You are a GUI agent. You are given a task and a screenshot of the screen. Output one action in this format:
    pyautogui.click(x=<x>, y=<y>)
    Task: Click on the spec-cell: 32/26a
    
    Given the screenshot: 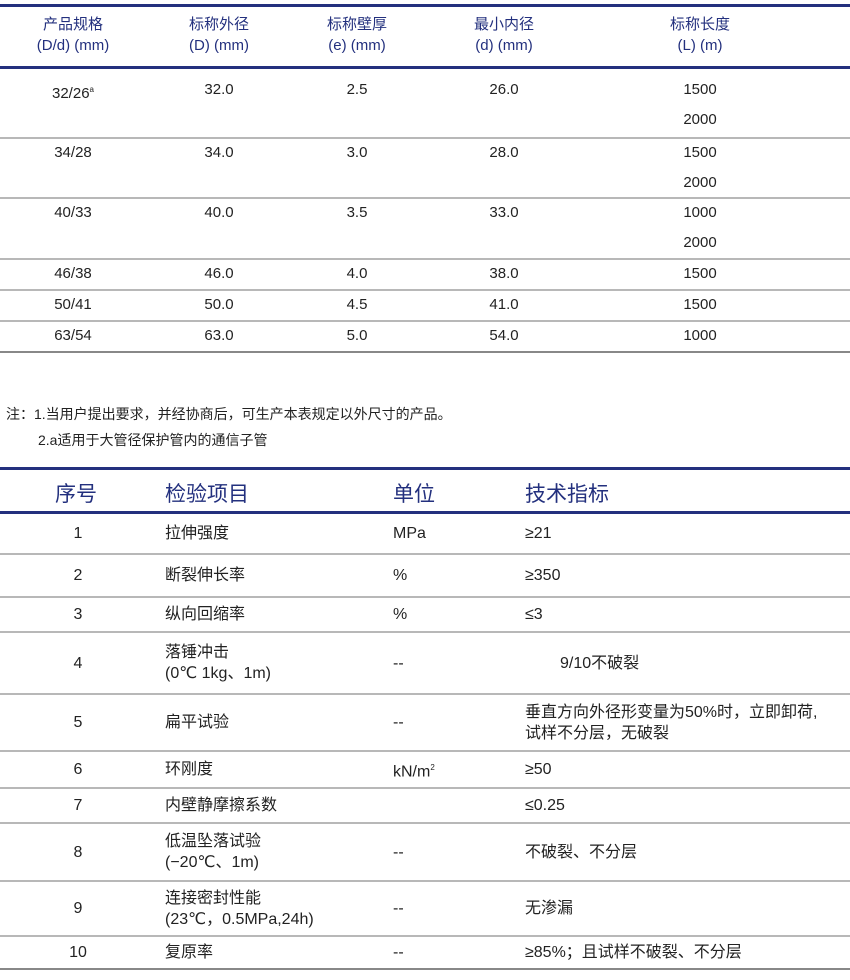 What is the action you would take?
    pyautogui.click(x=73, y=92)
    